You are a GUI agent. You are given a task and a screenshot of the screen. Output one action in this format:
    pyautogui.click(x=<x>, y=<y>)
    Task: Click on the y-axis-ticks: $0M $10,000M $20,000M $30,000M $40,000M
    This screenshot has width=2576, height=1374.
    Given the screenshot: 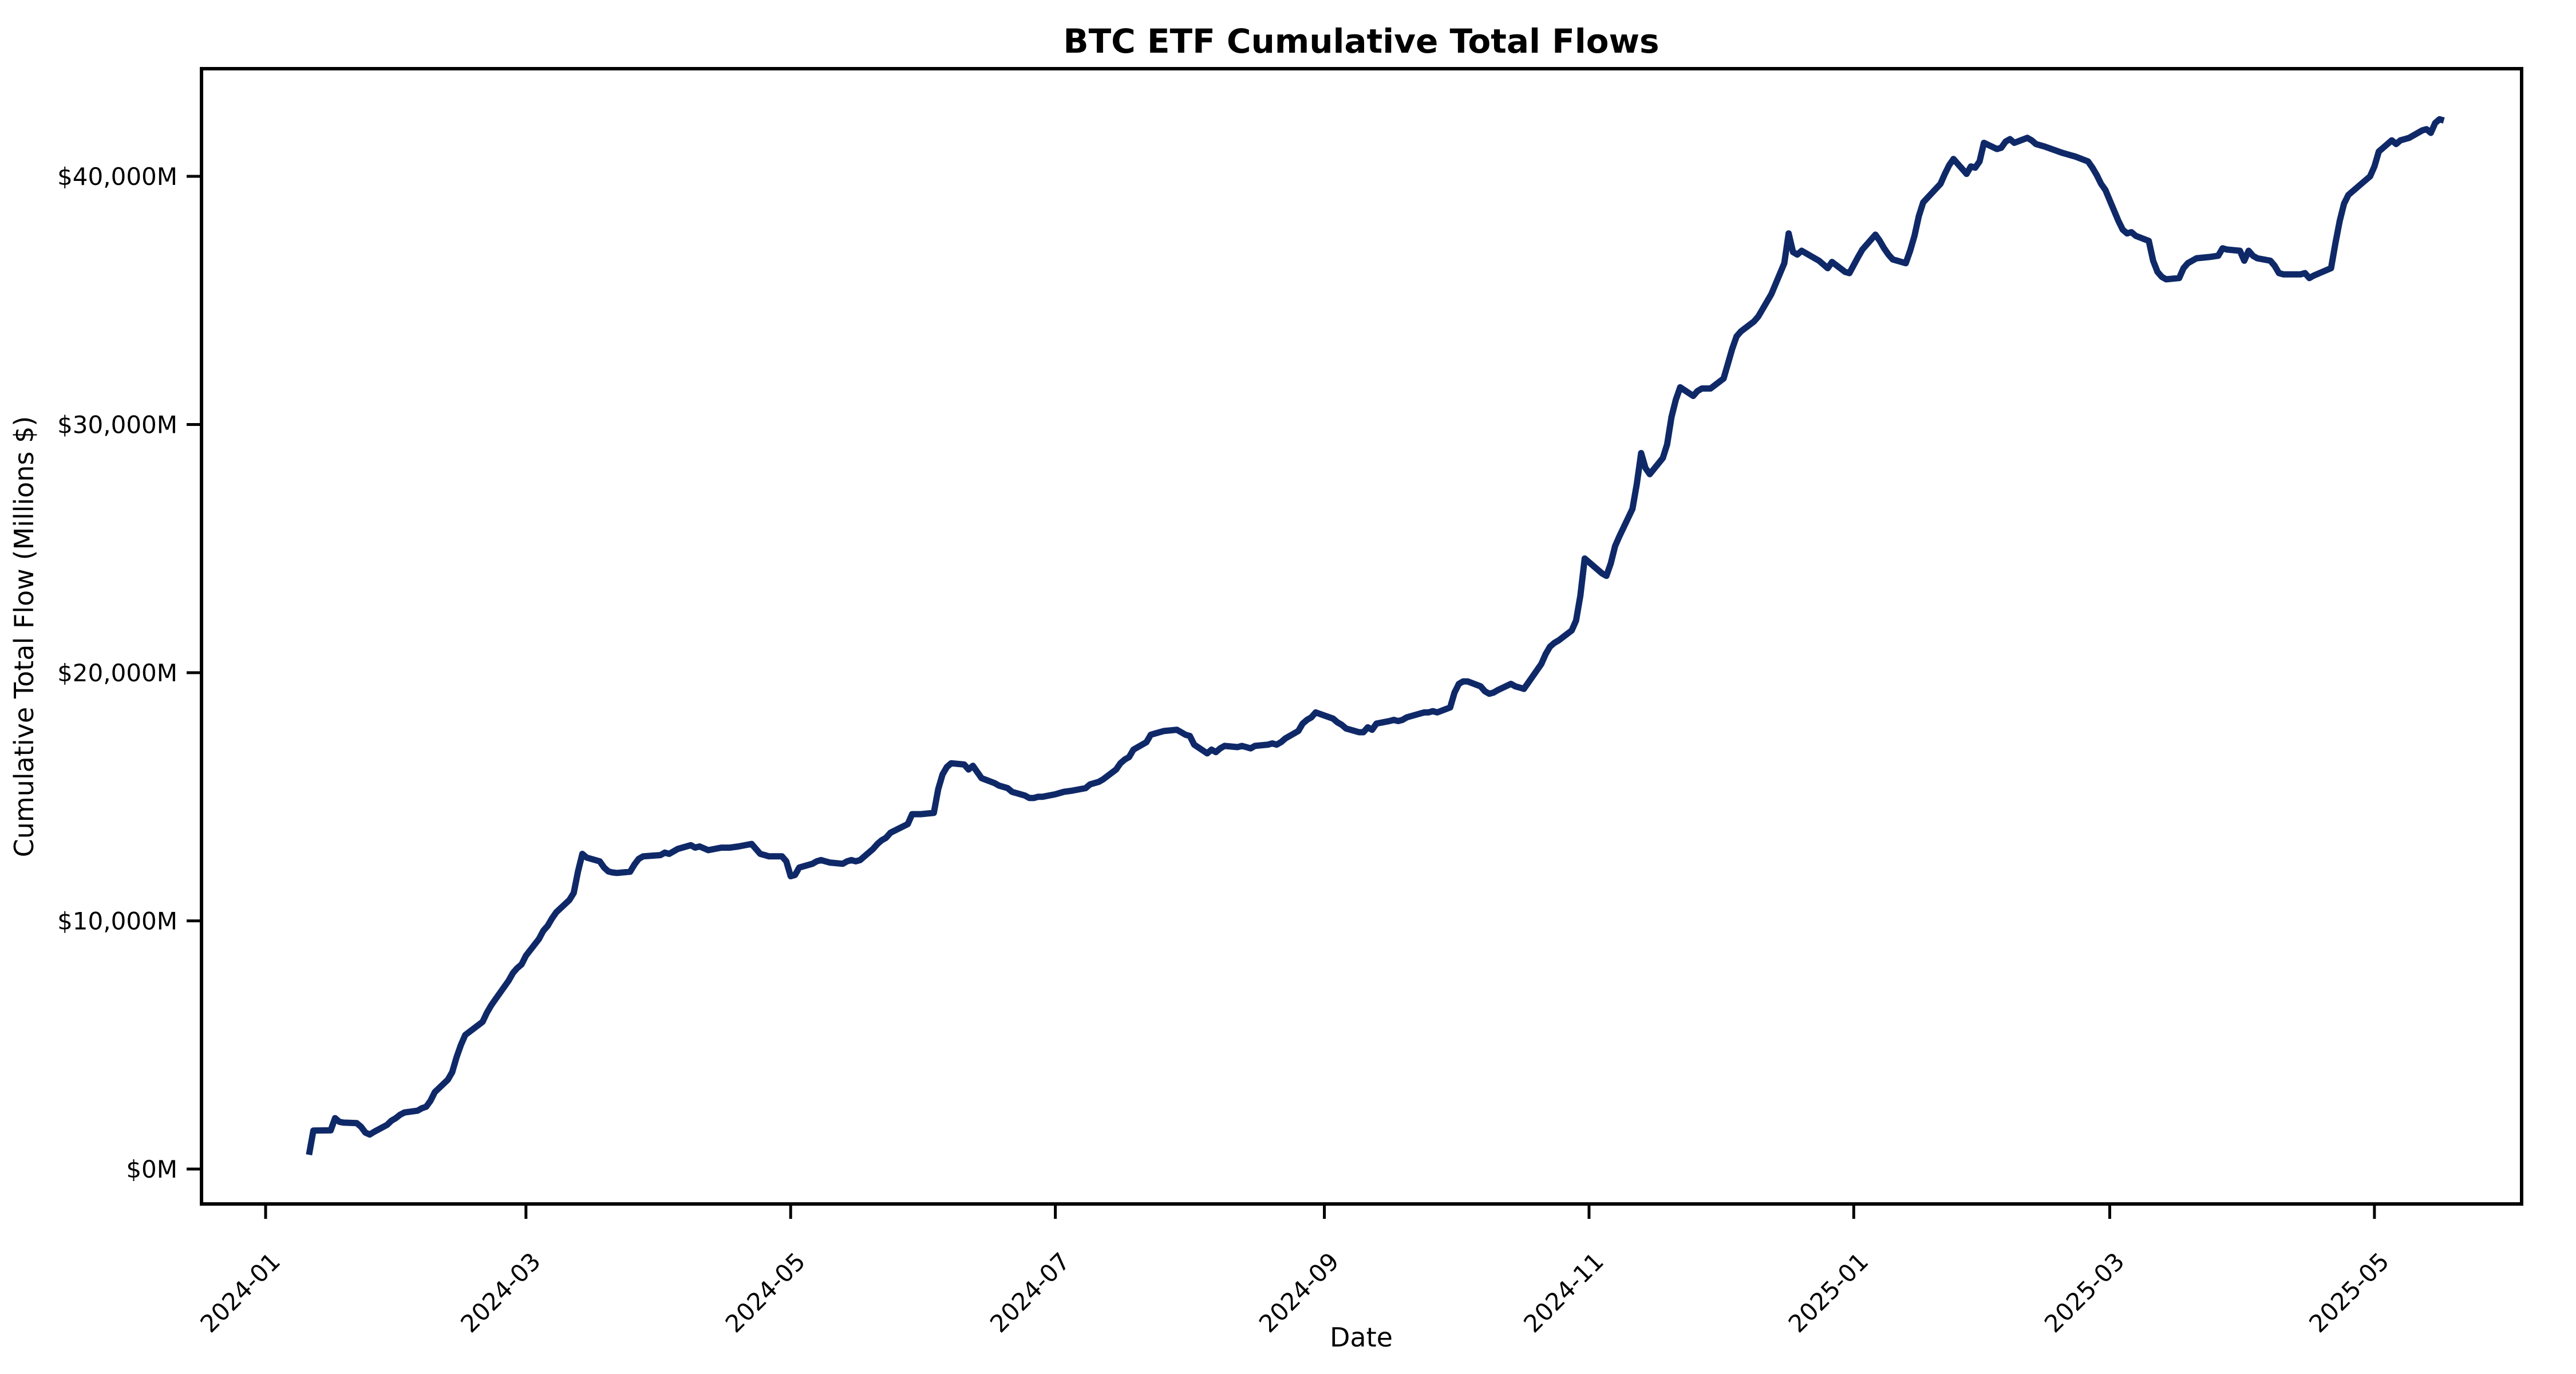 What is the action you would take?
    pyautogui.click(x=129, y=673)
    